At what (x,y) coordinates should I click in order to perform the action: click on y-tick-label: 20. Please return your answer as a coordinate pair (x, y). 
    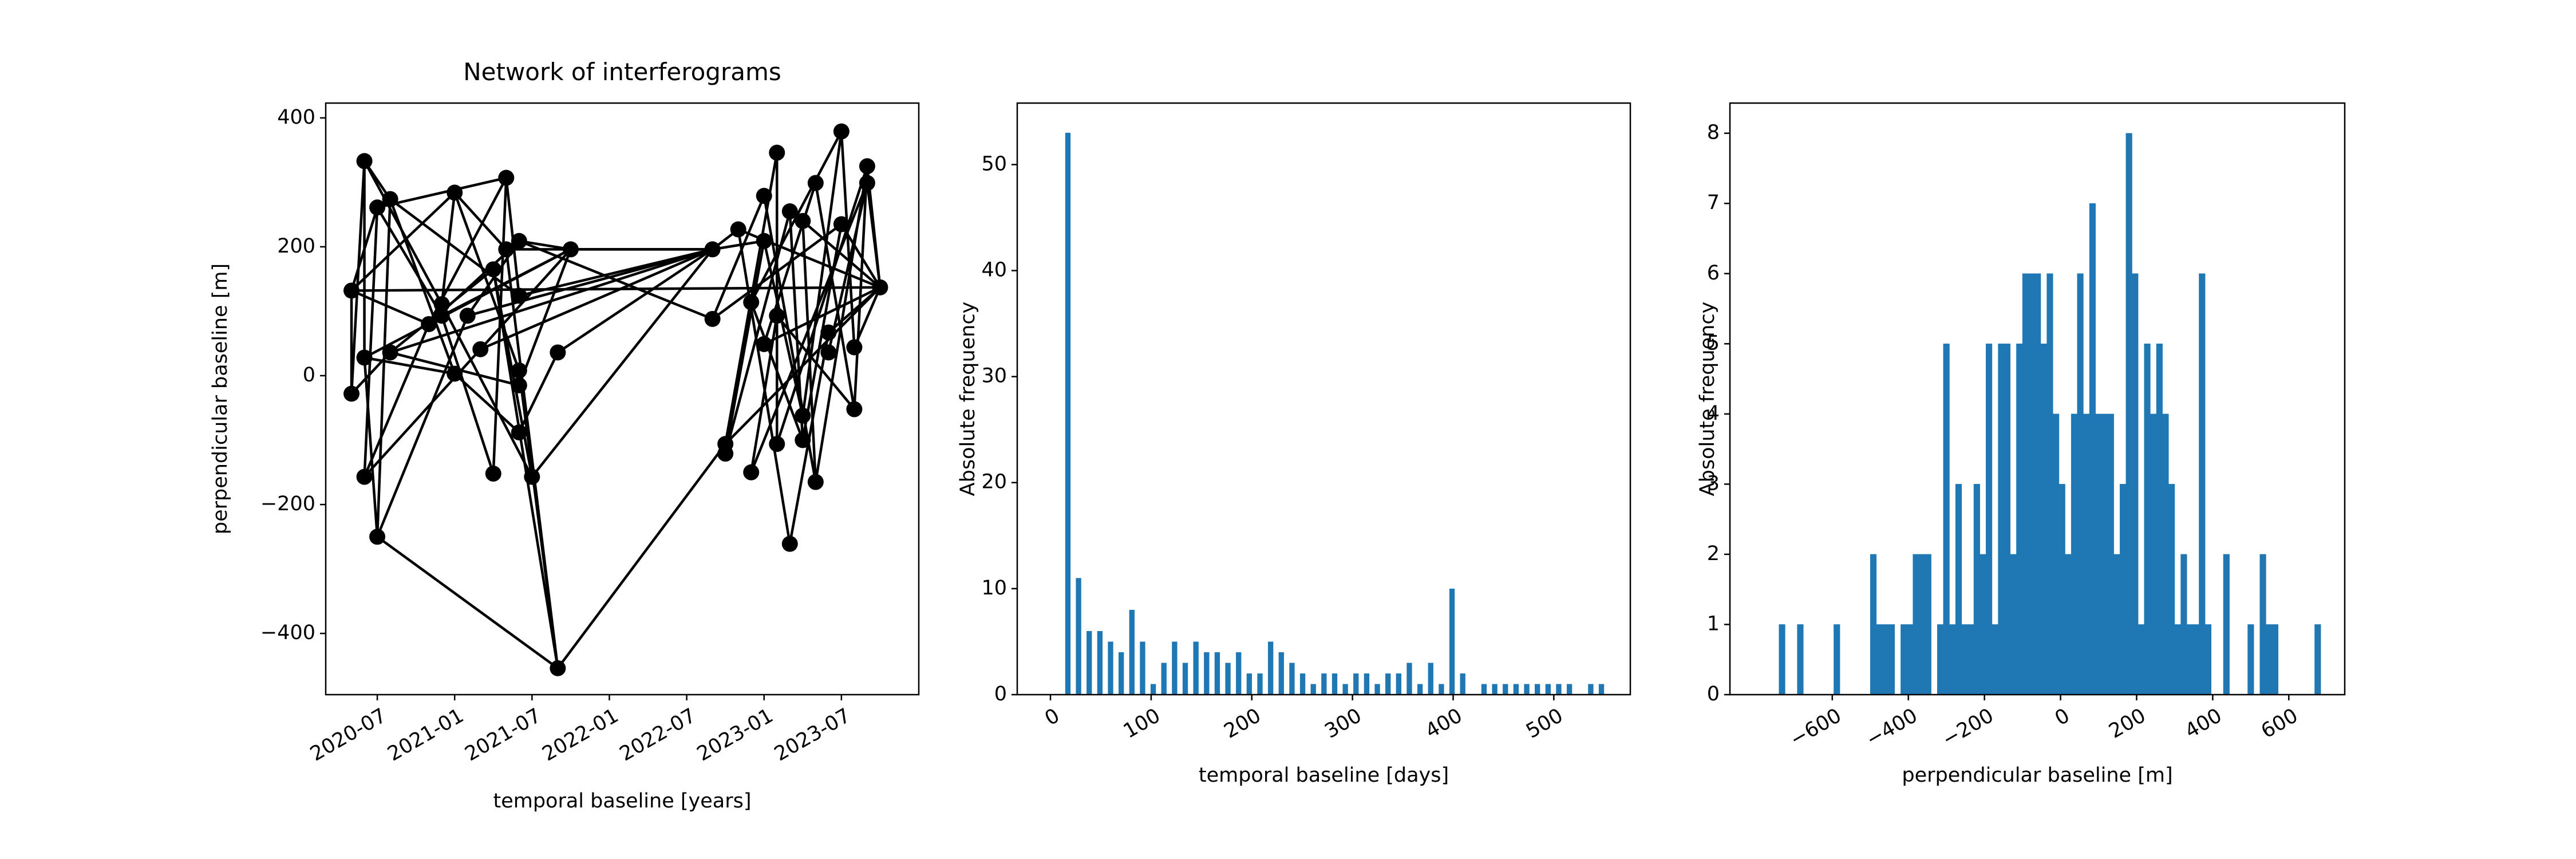
    Looking at the image, I should click on (994, 482).